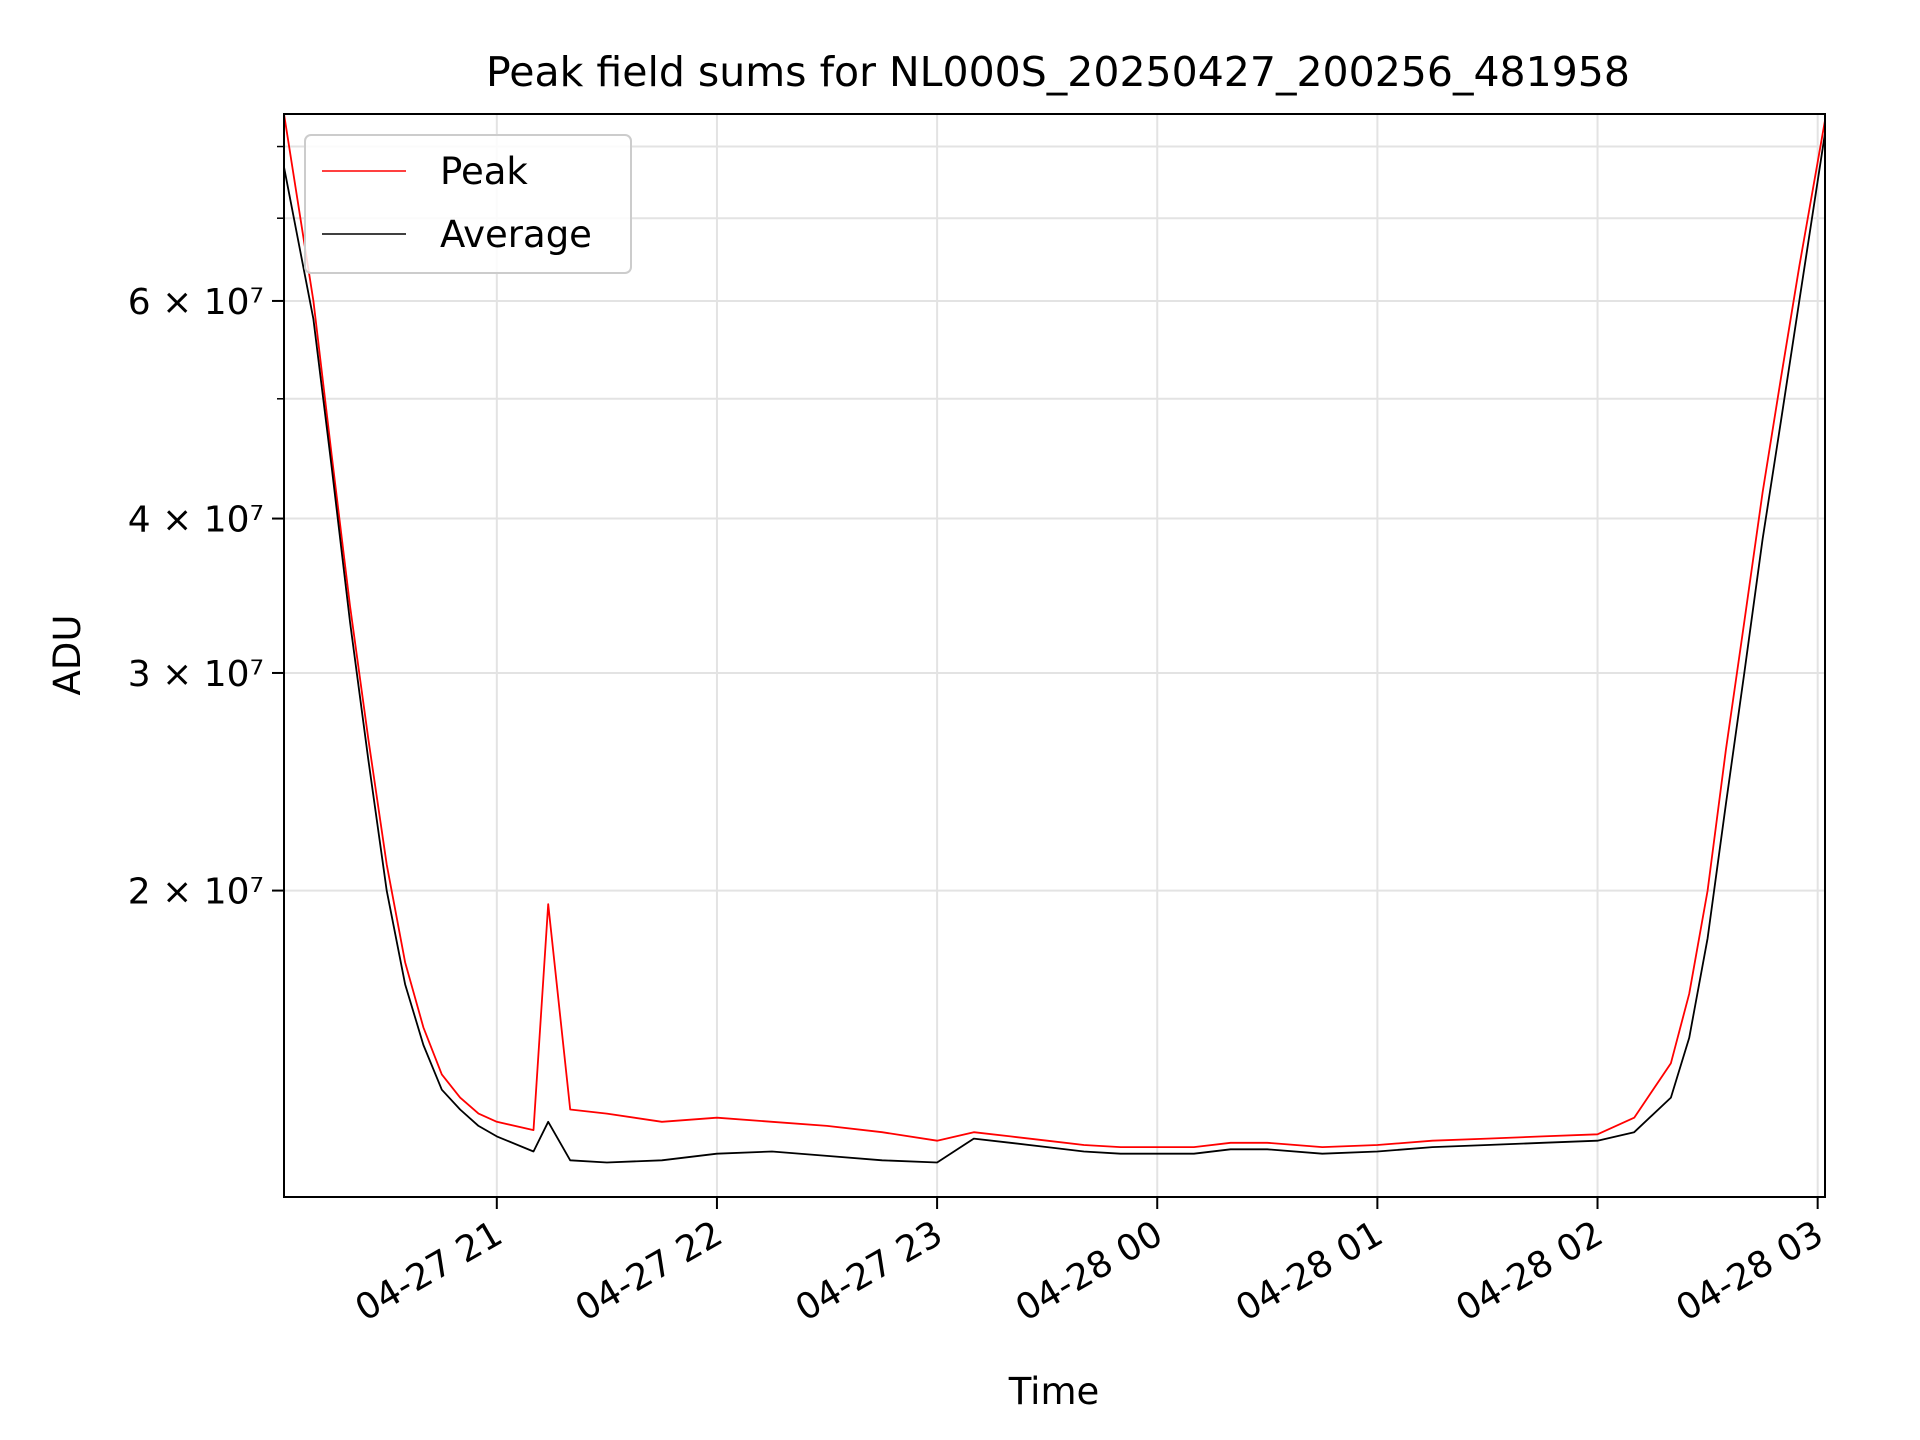 The image size is (1920, 1440). Describe the element at coordinates (196, 892) in the screenshot. I see `y-tick-label: 2 × 10⁷` at that location.